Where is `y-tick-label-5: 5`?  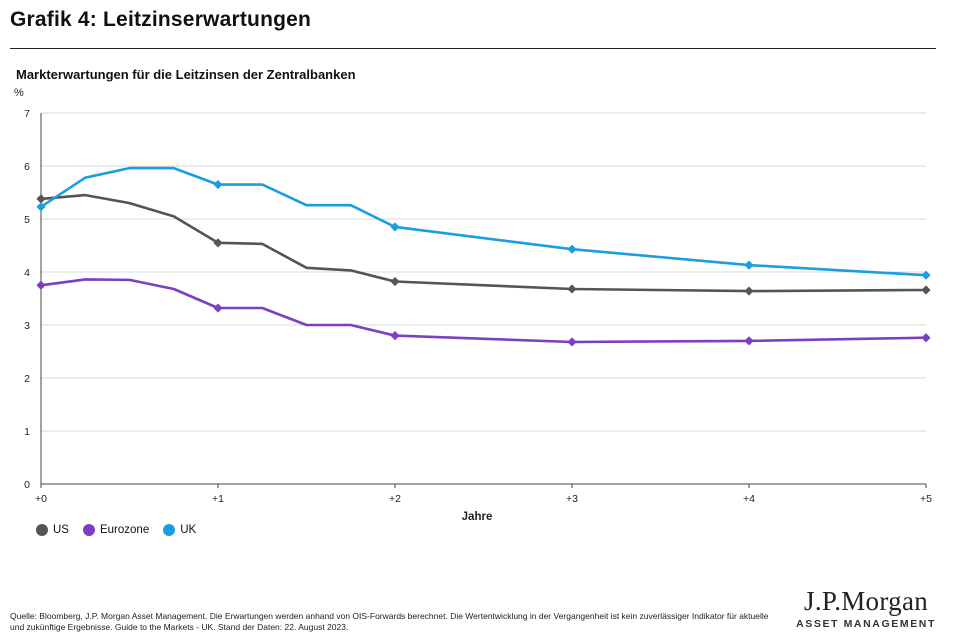
y-tick-label-5: 5 is located at coordinates (27, 220).